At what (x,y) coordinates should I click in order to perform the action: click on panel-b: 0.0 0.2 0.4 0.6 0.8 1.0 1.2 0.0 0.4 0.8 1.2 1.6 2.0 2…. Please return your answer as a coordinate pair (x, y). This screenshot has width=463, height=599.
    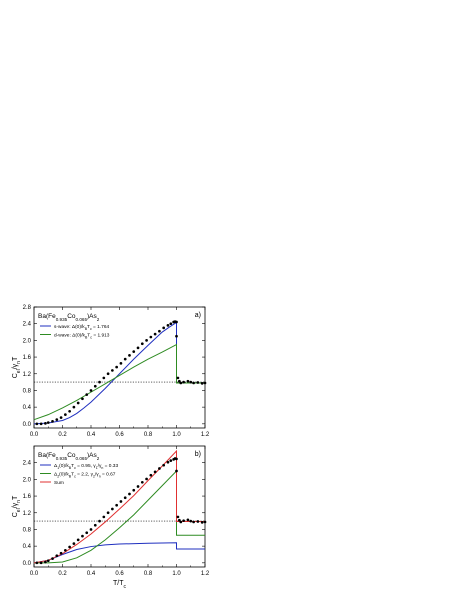
    Looking at the image, I should click on (111, 517).